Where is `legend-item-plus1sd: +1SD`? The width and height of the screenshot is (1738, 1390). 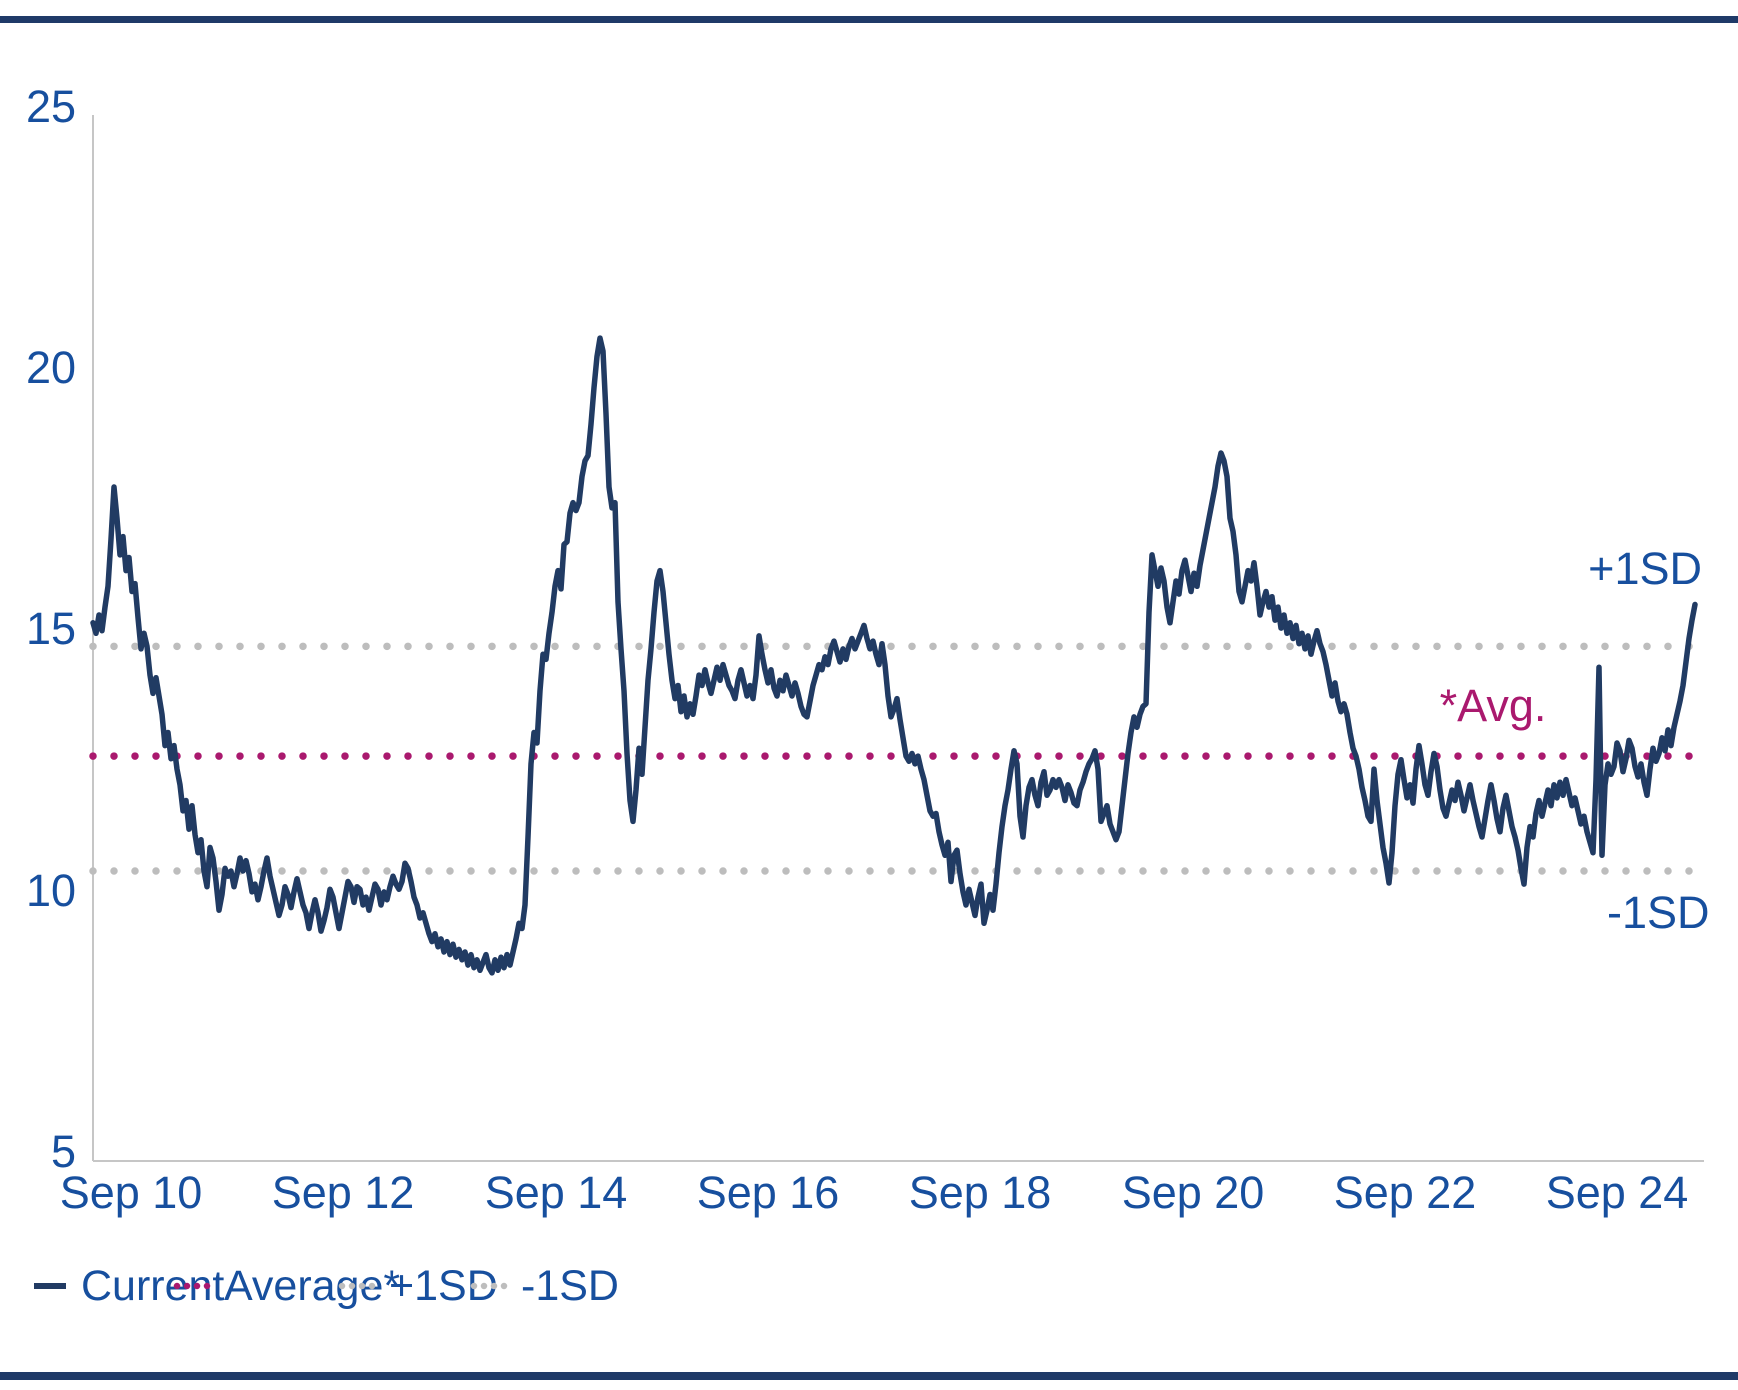
legend-item-plus1sd: +1SD is located at coordinates (418, 1286).